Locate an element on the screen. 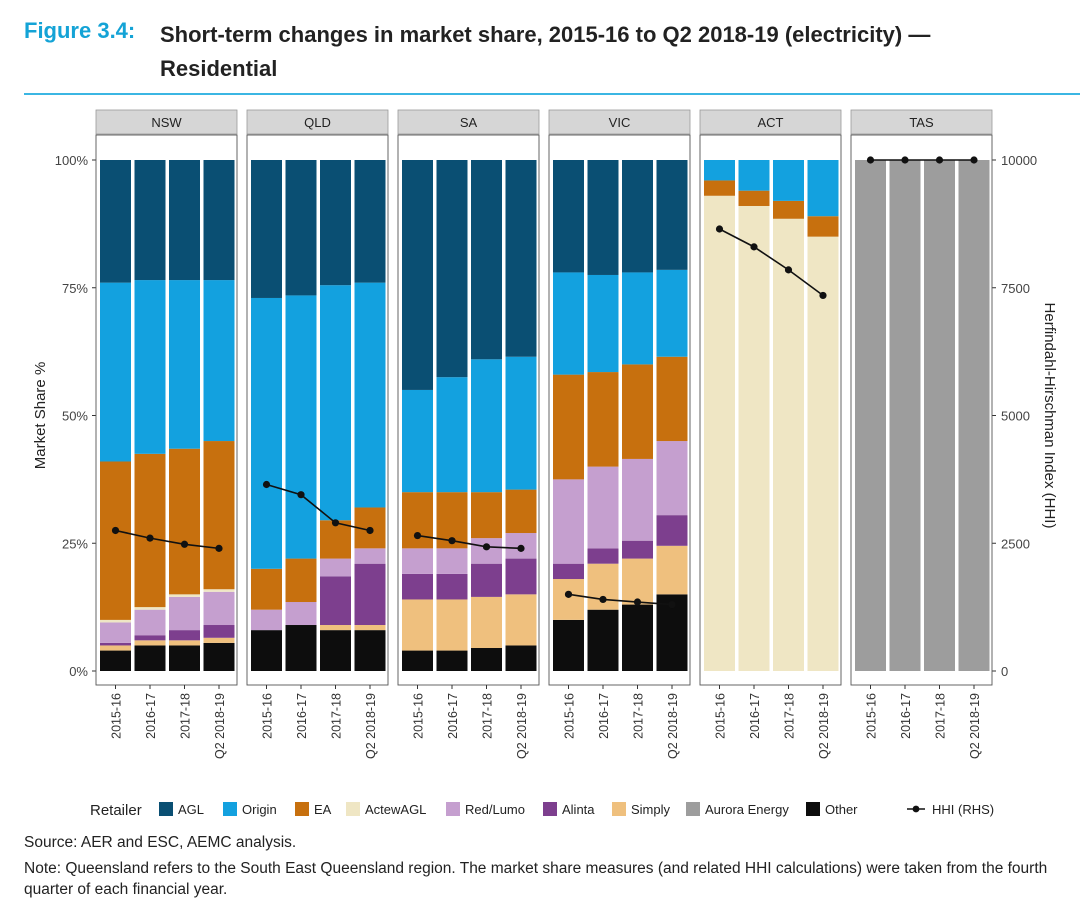 Image resolution: width=1080 pixels, height=911 pixels. facet-strip-vic is located at coordinates (619, 122).